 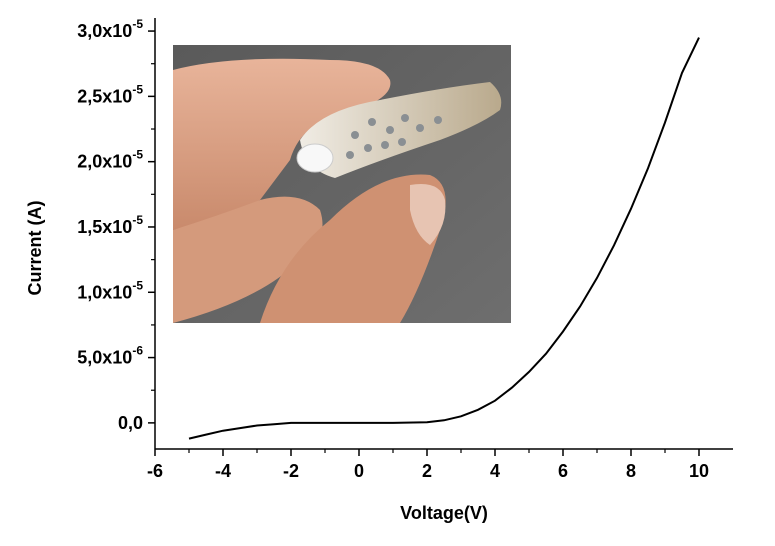 I want to click on y-tick-mantissa: 2,0x10, so click(x=104, y=162).